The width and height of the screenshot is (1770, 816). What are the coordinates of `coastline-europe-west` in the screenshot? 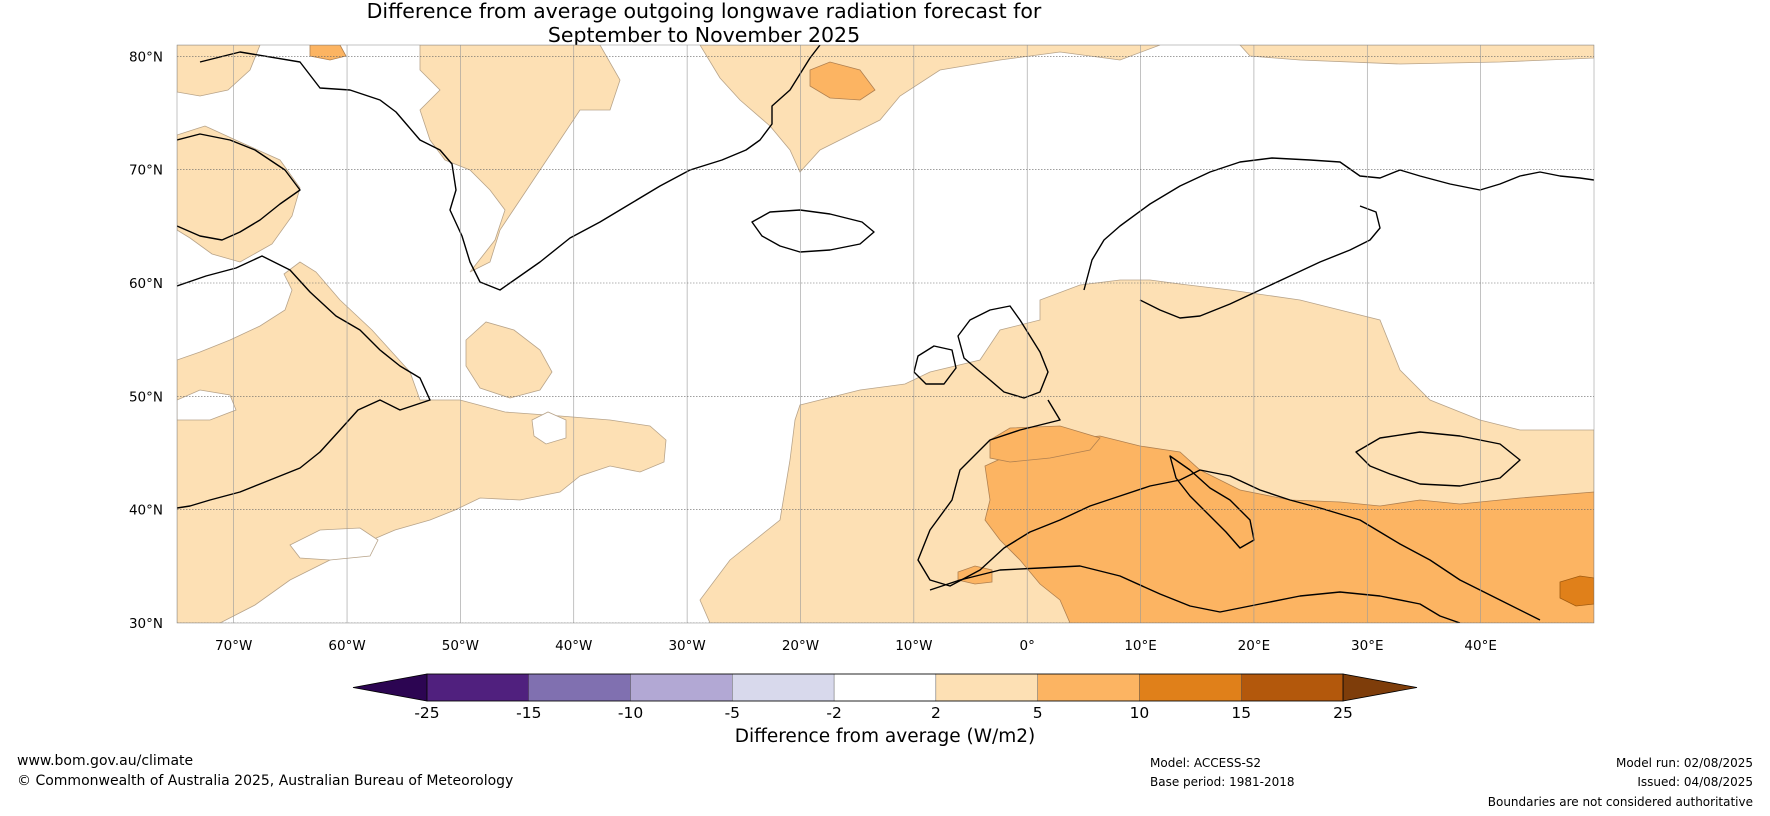 It's located at (1229, 510).